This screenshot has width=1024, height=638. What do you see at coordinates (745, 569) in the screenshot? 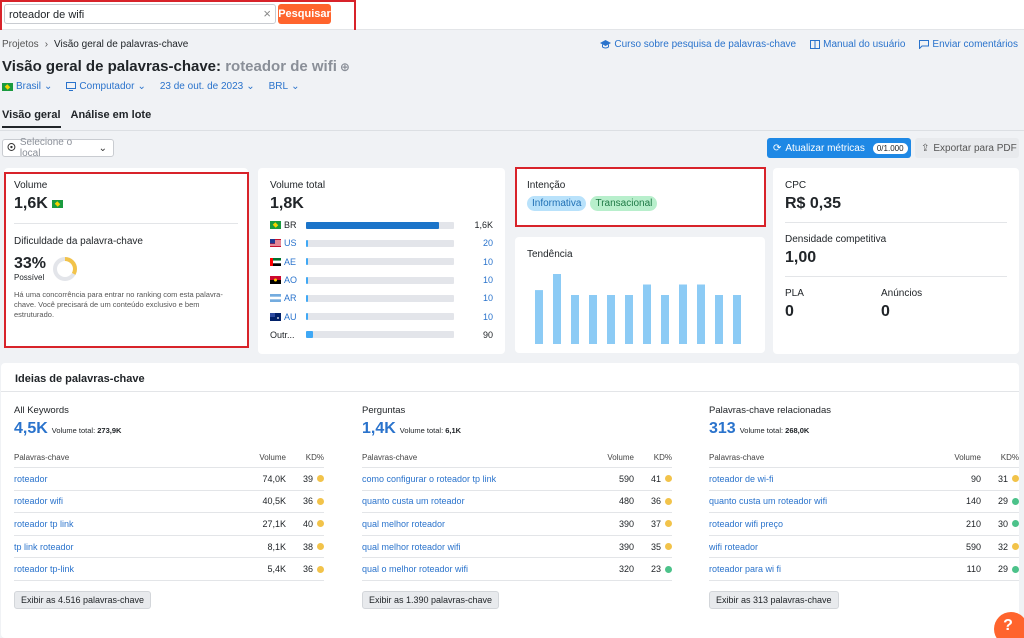
I see `keyword-link: roteador para wi fi` at bounding box center [745, 569].